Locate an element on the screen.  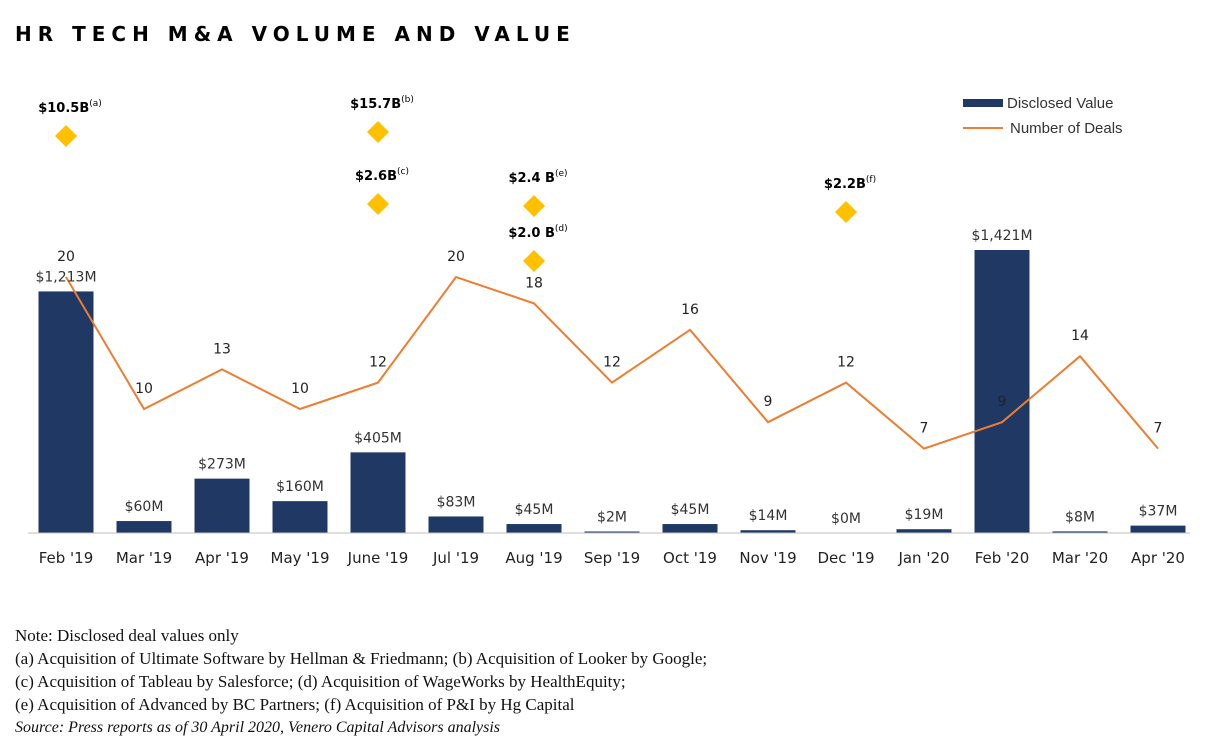
bar-value-label: $83M is located at coordinates (456, 502).